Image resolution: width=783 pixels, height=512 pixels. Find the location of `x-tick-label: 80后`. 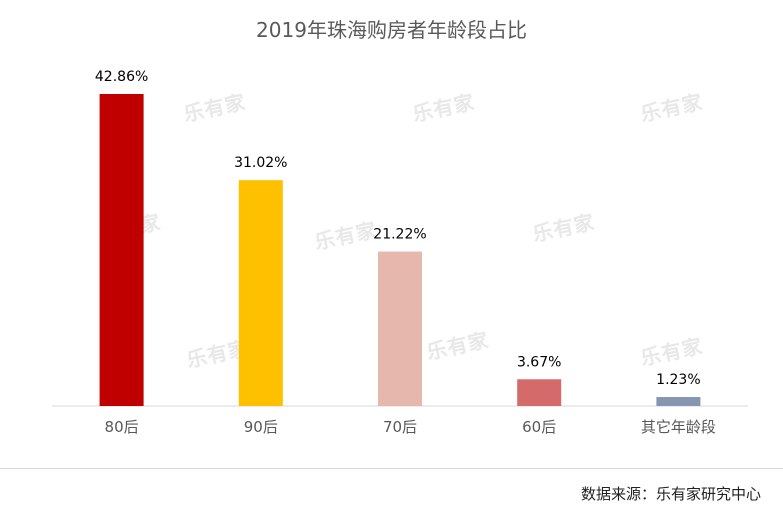

x-tick-label: 80后 is located at coordinates (122, 427).